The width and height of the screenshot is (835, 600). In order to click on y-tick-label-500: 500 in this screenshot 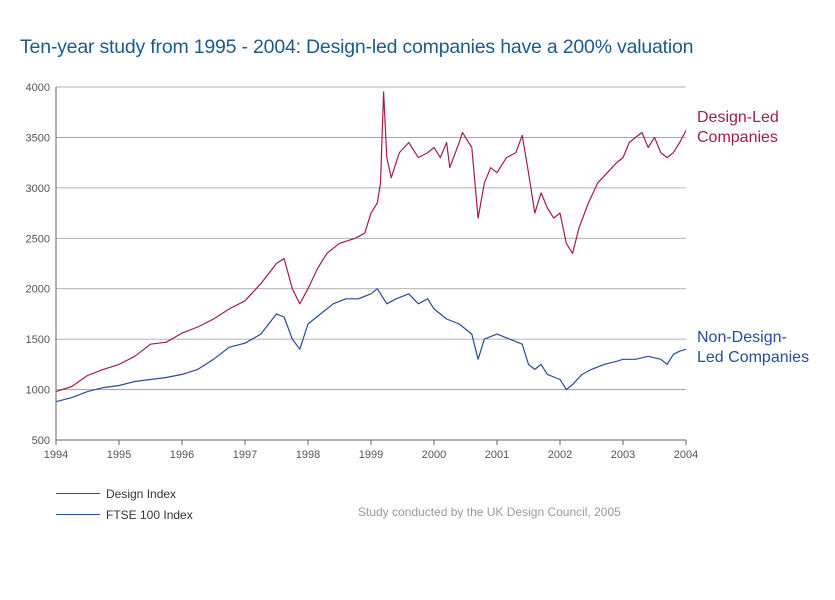, I will do `click(41, 441)`.